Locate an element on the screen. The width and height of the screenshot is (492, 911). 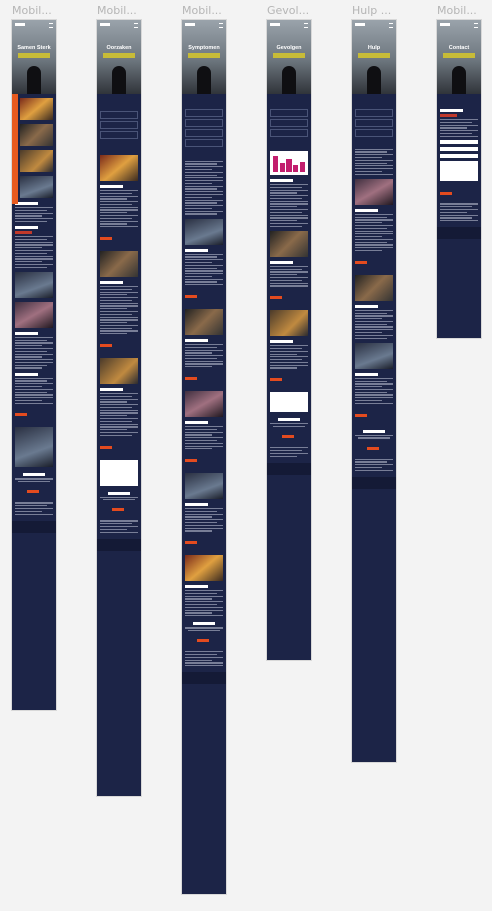
hero-title: Gevolgen is located at coordinates (289, 48).